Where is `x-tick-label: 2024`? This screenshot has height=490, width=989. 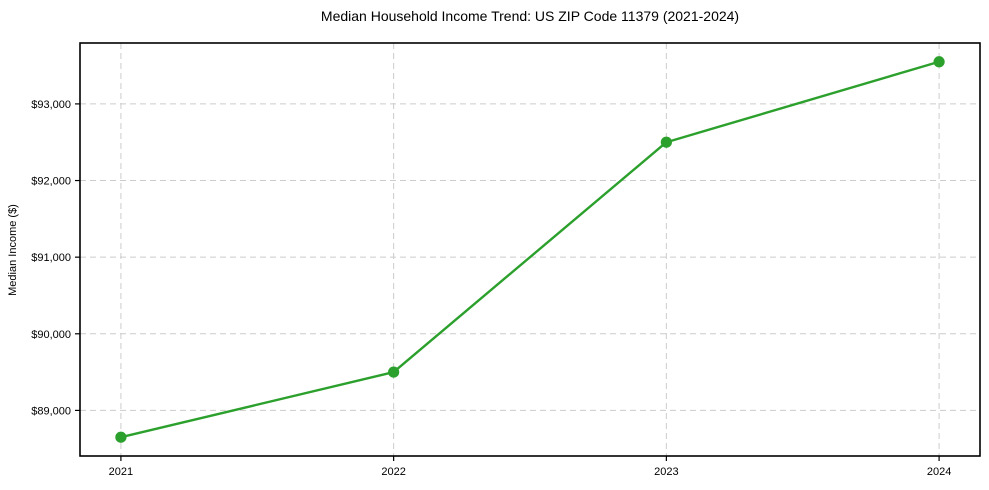
x-tick-label: 2024 is located at coordinates (939, 472).